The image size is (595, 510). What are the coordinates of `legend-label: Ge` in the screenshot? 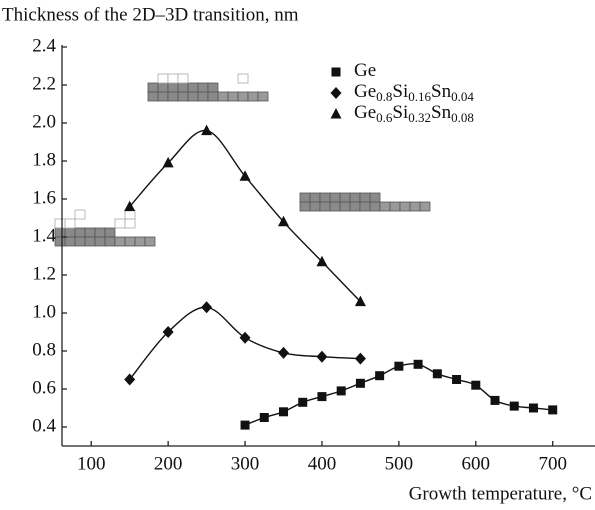 It's located at (365, 70).